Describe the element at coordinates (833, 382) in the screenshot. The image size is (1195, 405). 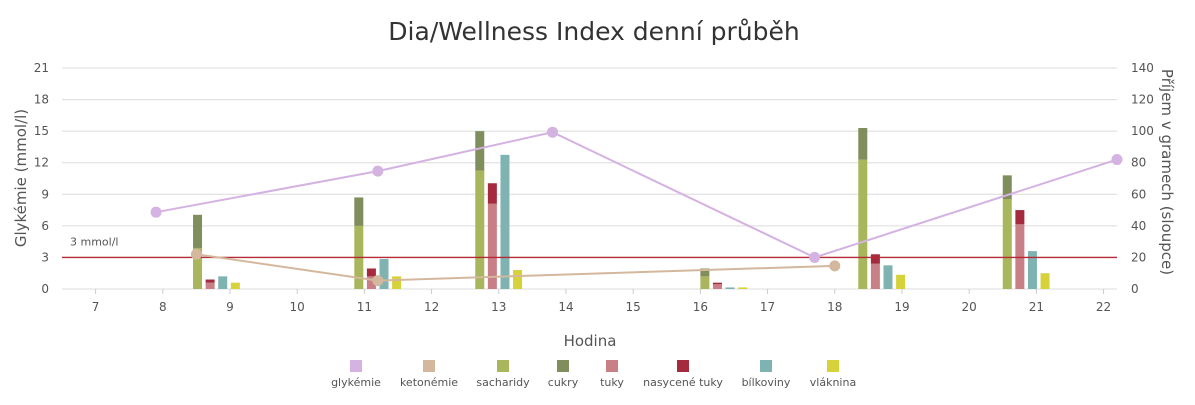
I see `legend-label-vlaknina: vláknina` at that location.